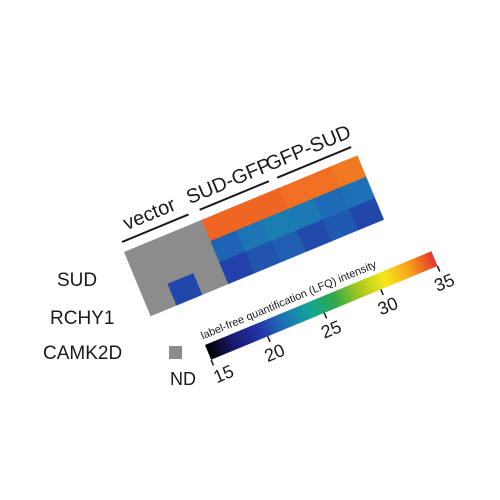  Describe the element at coordinates (331, 329) in the screenshot. I see `colorbar-tick-label: 25` at that location.